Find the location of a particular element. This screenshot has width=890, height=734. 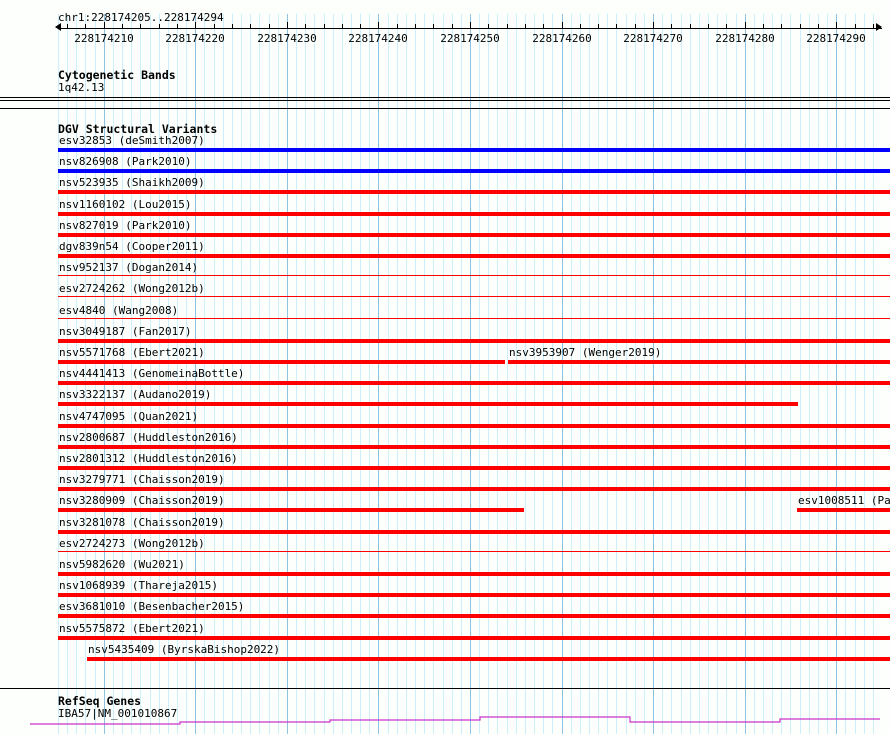

dgv-variant-label: nsv3953907 (Wenger2019) is located at coordinates (585, 352).